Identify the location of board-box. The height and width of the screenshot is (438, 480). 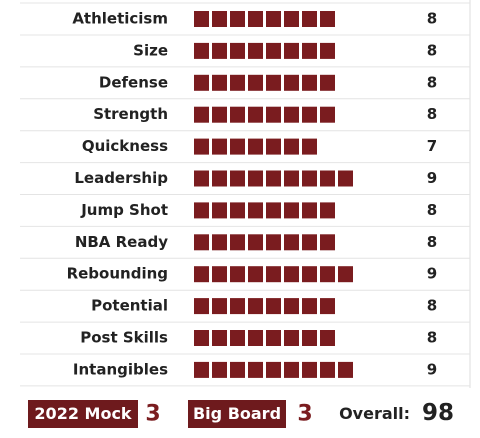
(237, 414).